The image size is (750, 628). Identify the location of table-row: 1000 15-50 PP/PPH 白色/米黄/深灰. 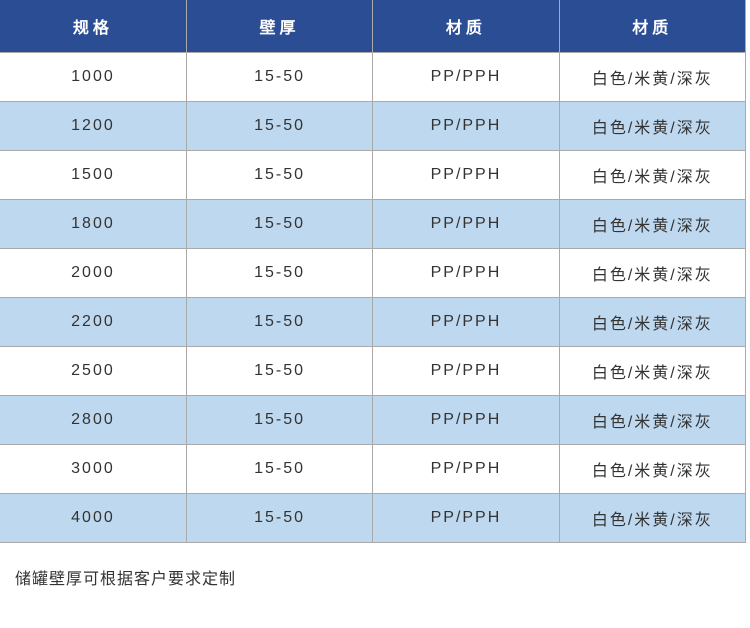
(373, 77).